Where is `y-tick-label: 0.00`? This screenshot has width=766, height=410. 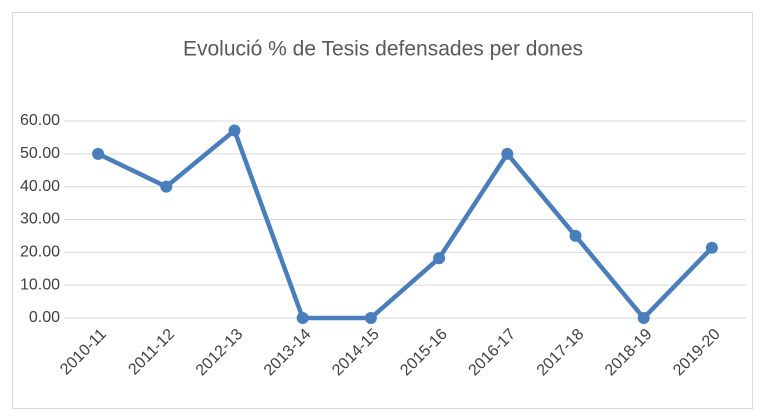 y-tick-label: 0.00 is located at coordinates (44, 317).